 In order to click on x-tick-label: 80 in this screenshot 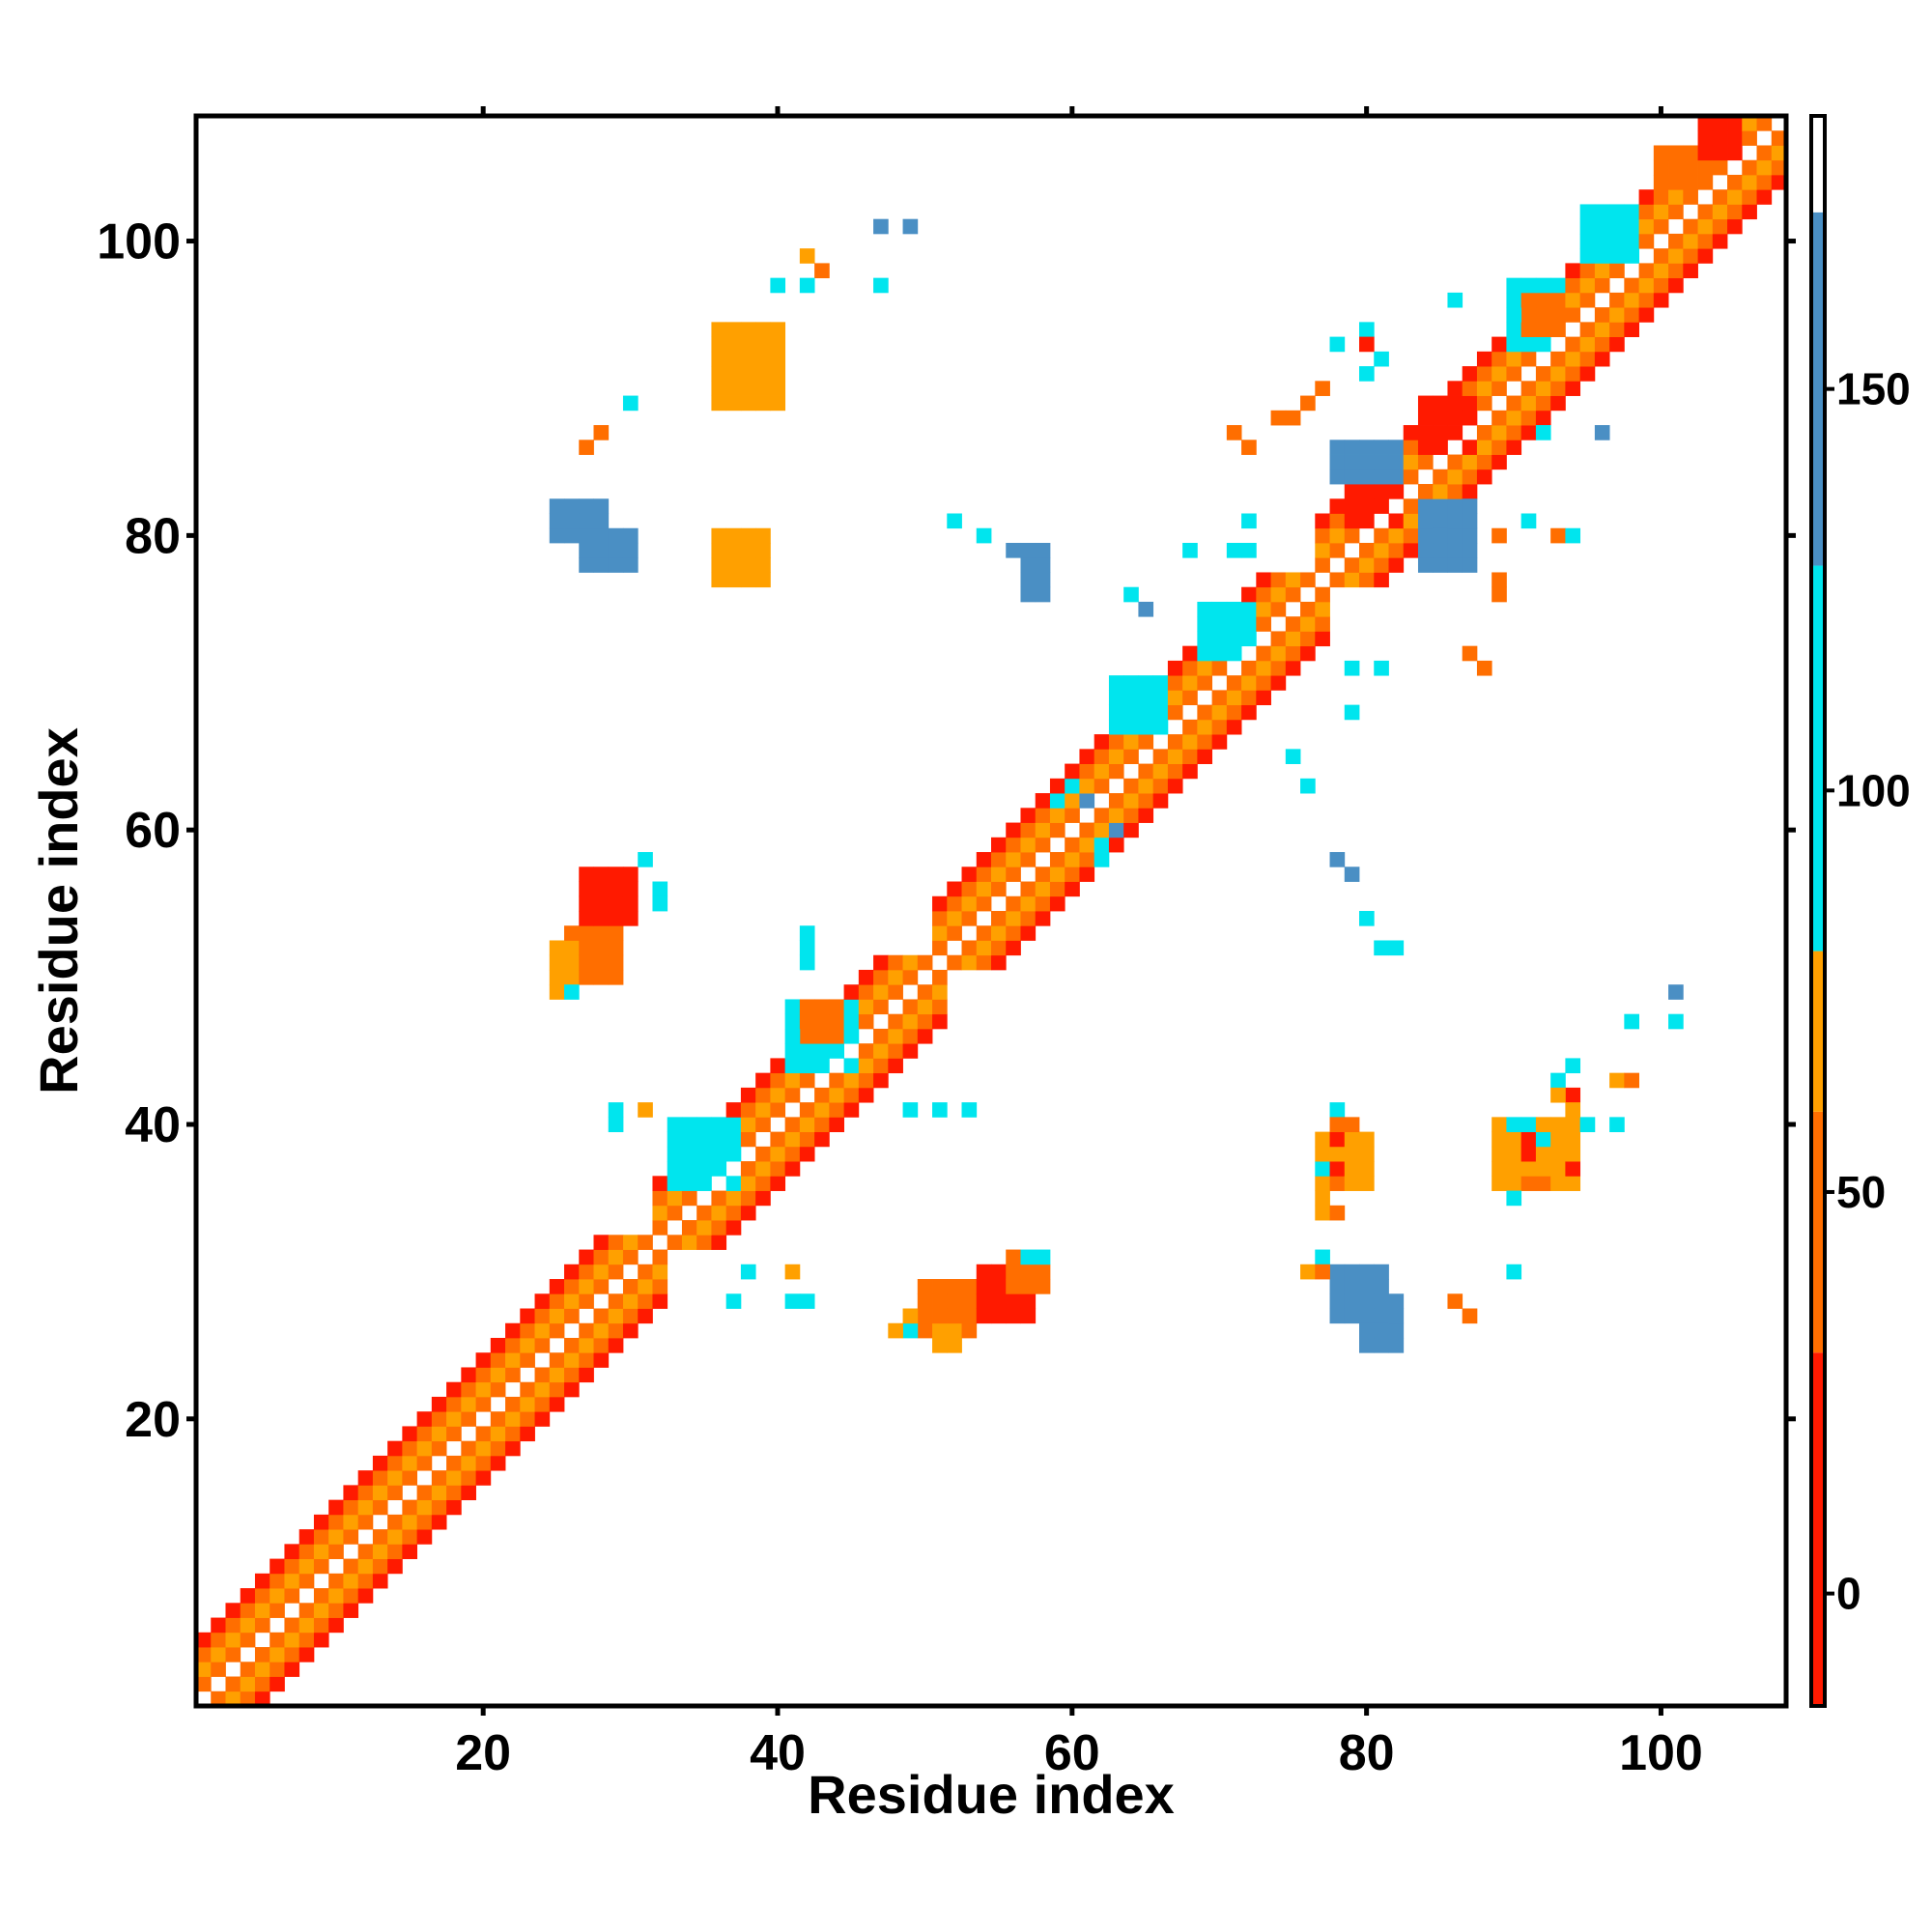, I will do `click(1367, 1753)`.